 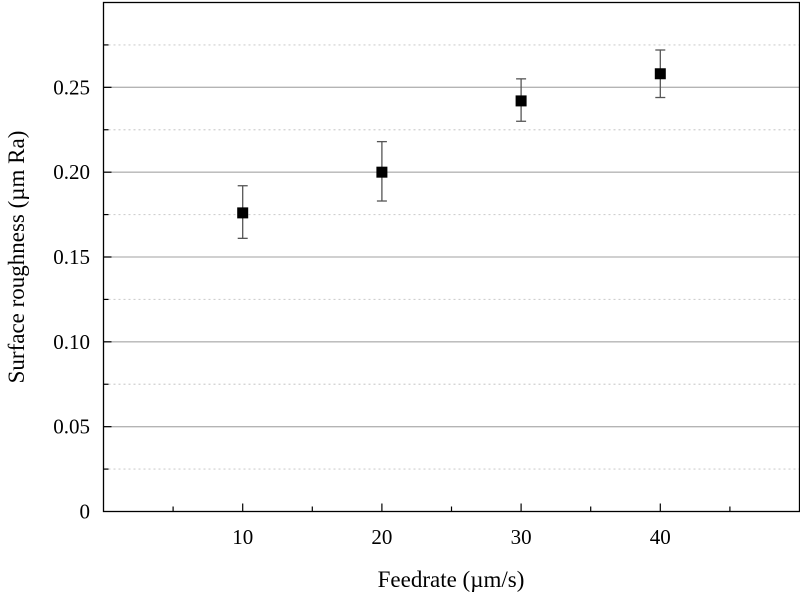 I want to click on x-tick-label: 20, so click(x=381, y=537).